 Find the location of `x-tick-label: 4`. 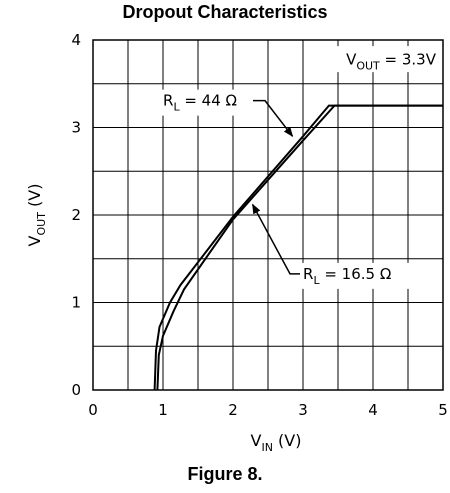

x-tick-label: 4 is located at coordinates (373, 410).